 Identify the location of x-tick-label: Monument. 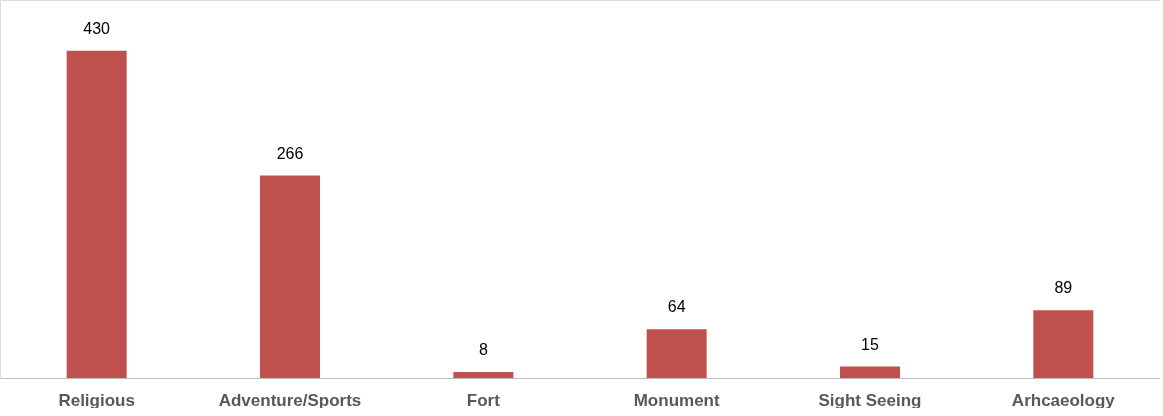
(676, 400).